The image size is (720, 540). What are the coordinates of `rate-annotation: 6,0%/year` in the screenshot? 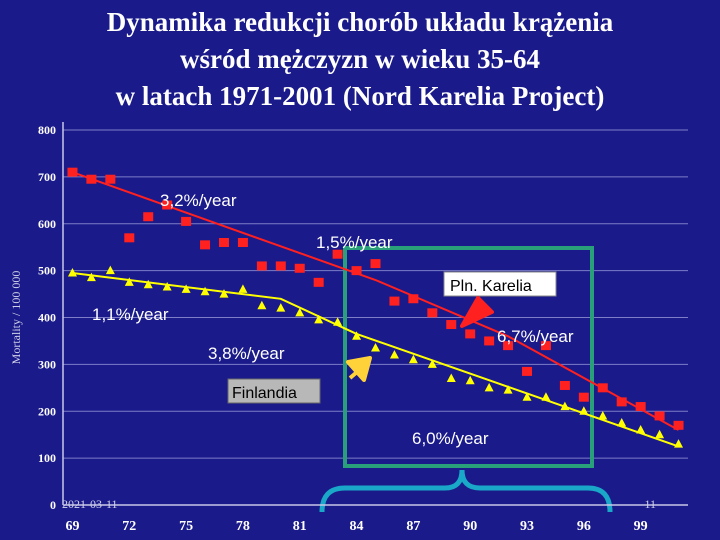 It's located at (450, 438).